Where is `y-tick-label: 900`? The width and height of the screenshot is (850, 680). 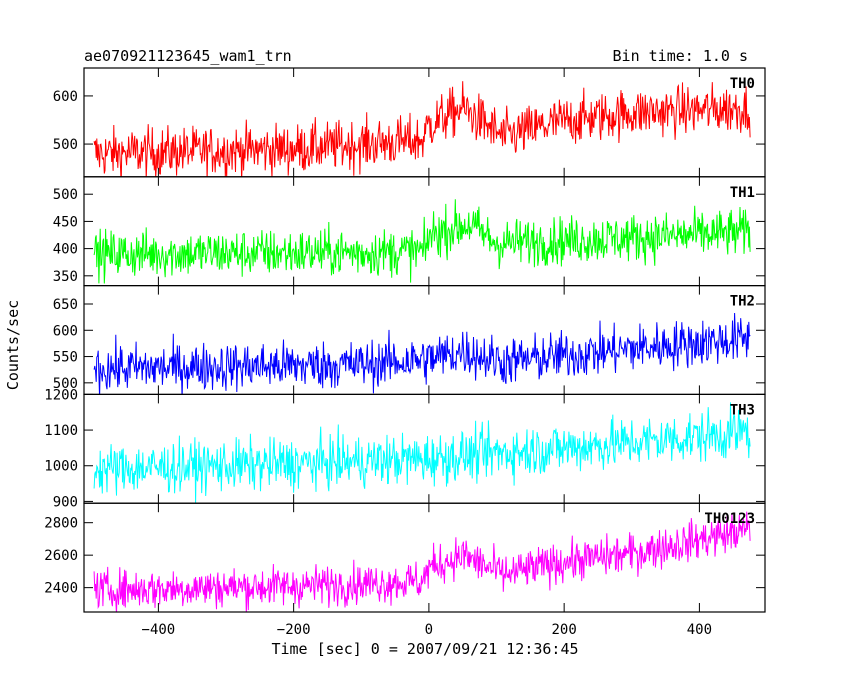
y-tick-label: 900 is located at coordinates (65, 502).